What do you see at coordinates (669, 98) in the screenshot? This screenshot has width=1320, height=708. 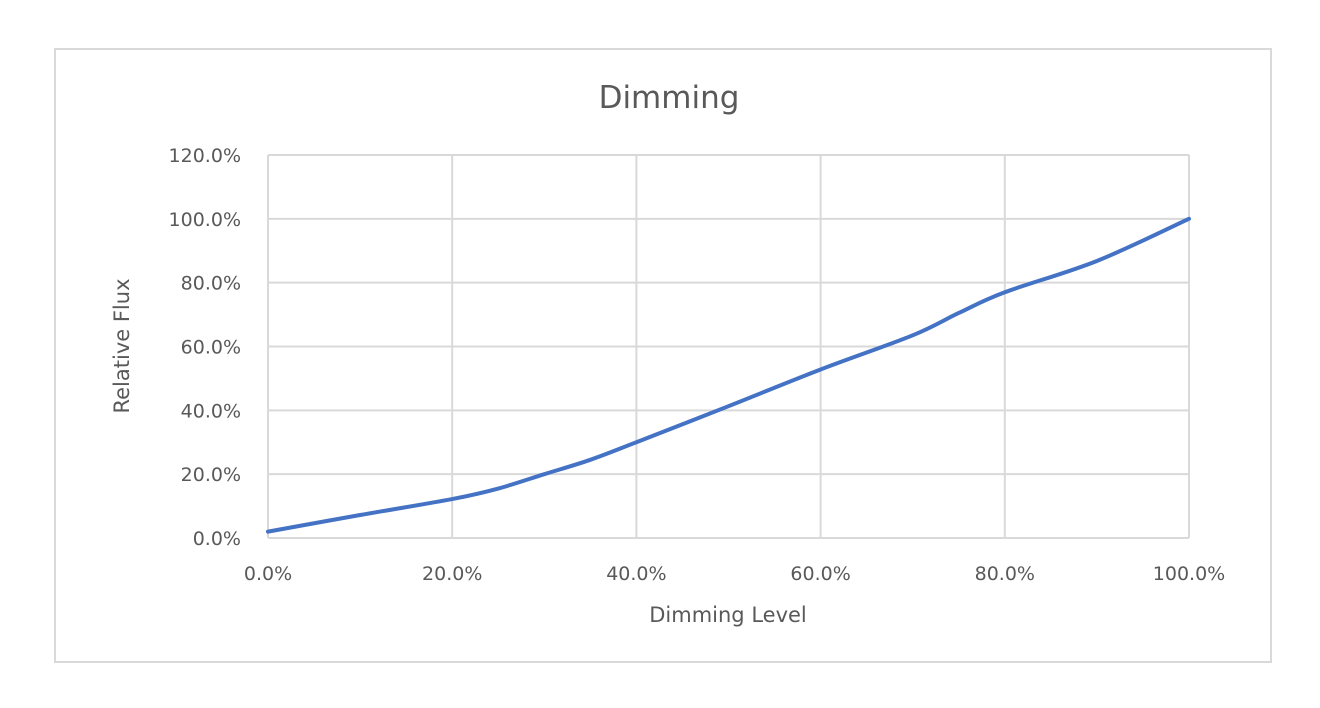 I see `chart-title: Dimming` at bounding box center [669, 98].